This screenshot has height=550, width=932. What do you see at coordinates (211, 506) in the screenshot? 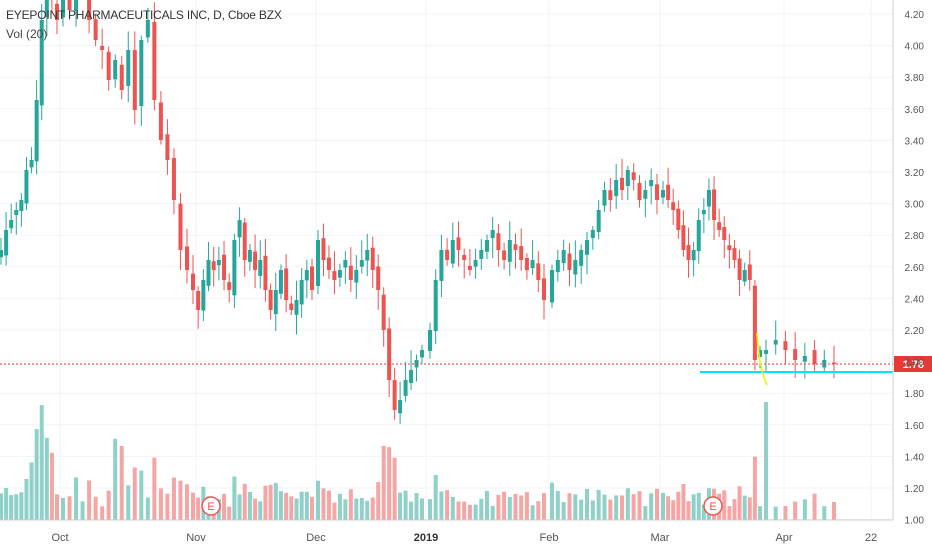
I see `earnings-marker` at bounding box center [211, 506].